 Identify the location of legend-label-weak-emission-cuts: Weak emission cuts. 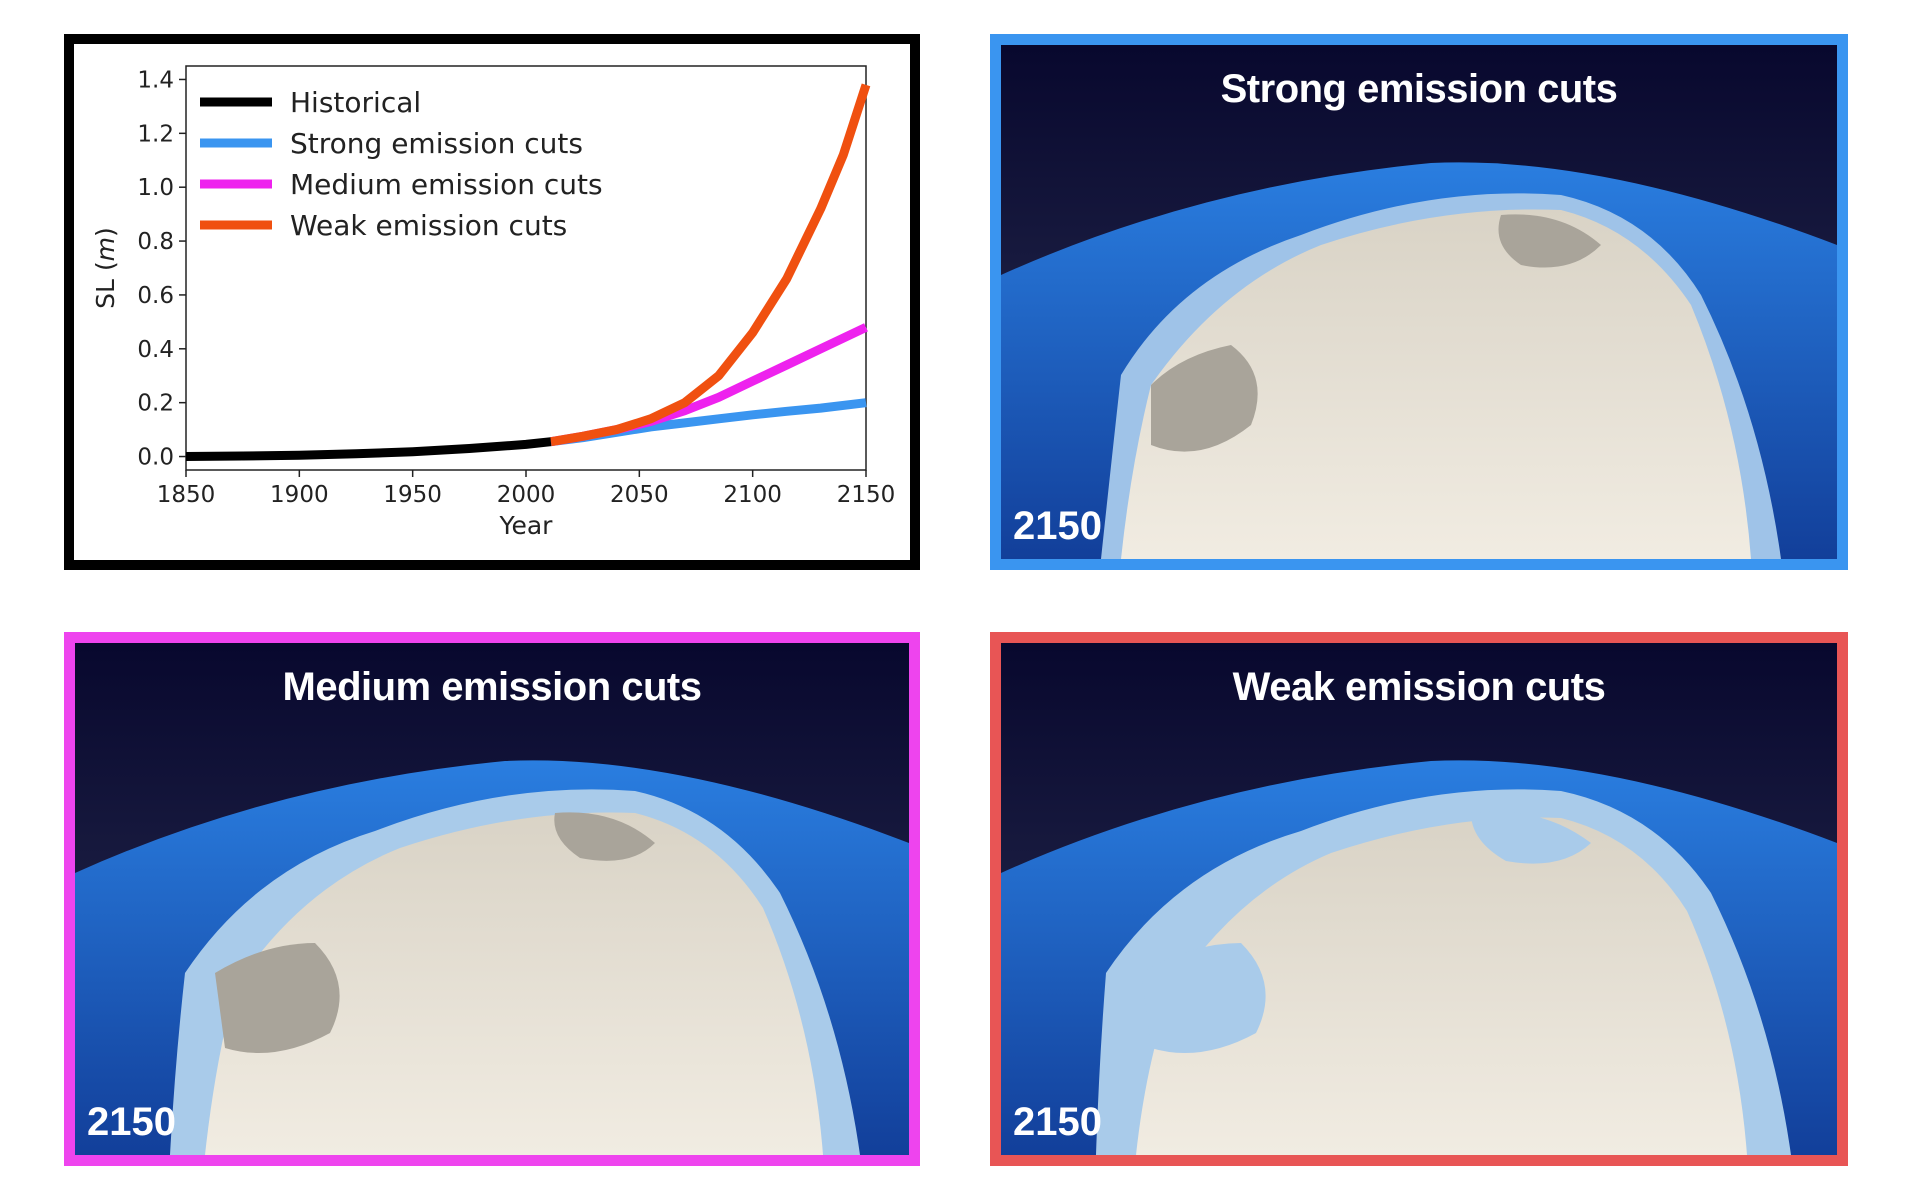
(428, 225).